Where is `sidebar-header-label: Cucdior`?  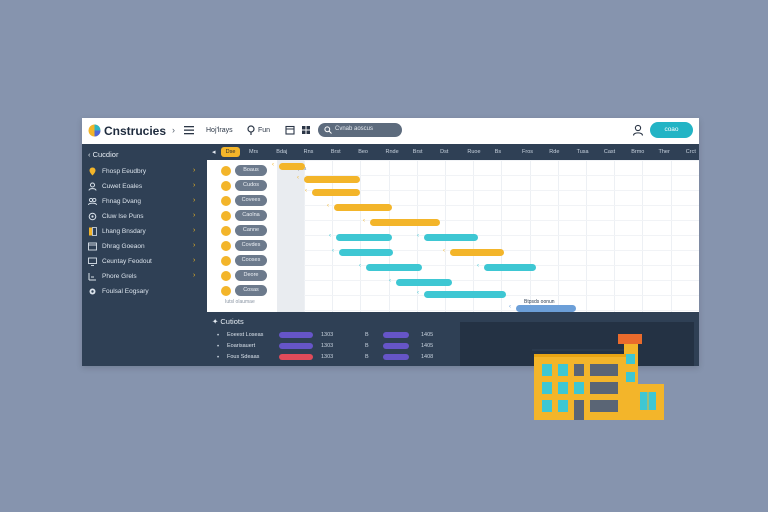 sidebar-header-label: Cucdior is located at coordinates (105, 154).